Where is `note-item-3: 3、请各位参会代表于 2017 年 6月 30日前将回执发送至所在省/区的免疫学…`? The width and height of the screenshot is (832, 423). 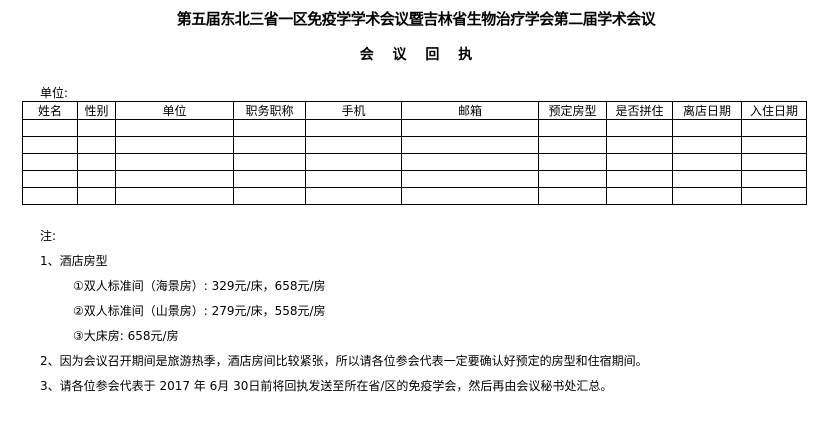
note-item-3: 3、请各位参会代表于 2017 年 6月 30日前将回执发送至所在省/区的免疫学… is located at coordinates (326, 386).